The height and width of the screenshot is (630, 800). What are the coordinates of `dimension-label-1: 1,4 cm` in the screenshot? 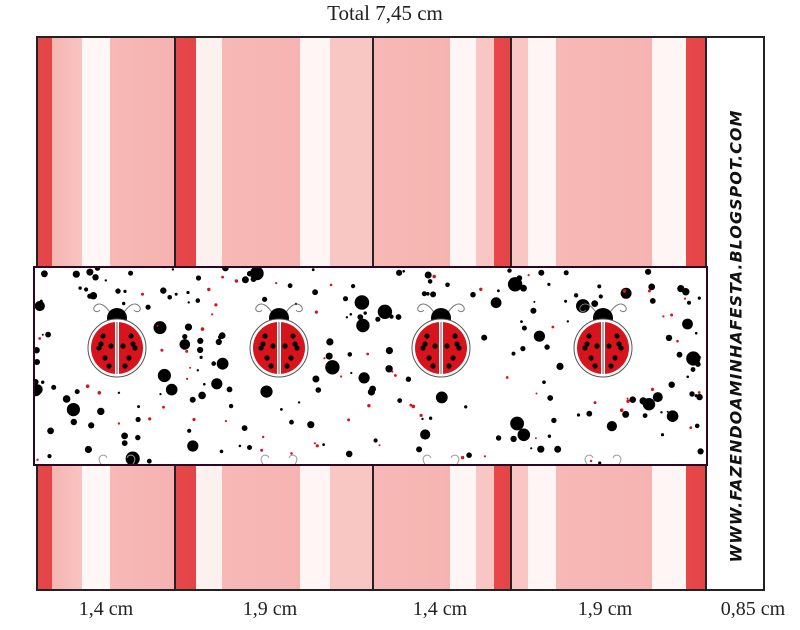 It's located at (106, 609).